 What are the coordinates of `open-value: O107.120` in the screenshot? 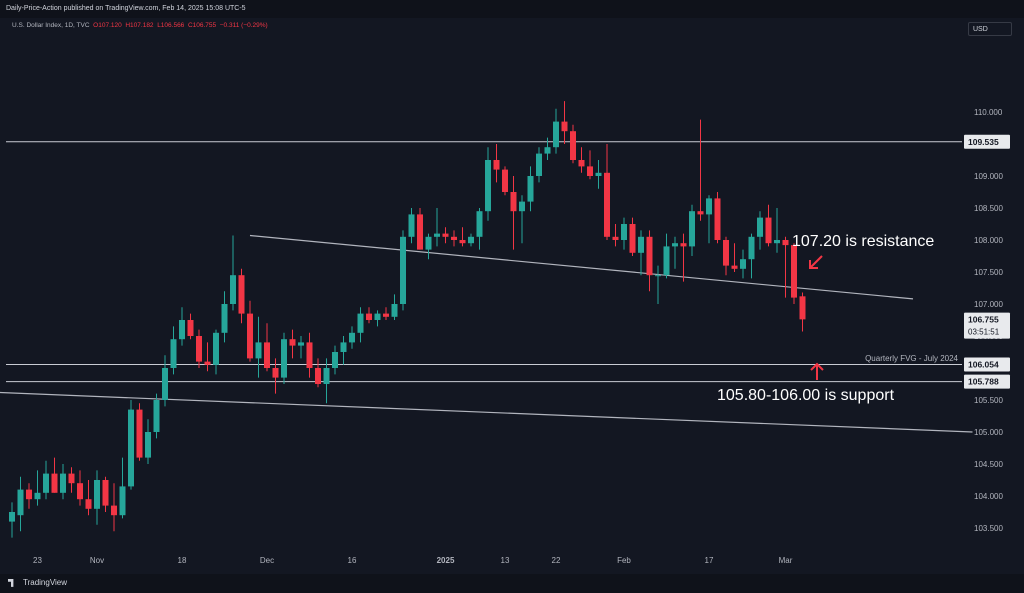 It's located at (107, 25).